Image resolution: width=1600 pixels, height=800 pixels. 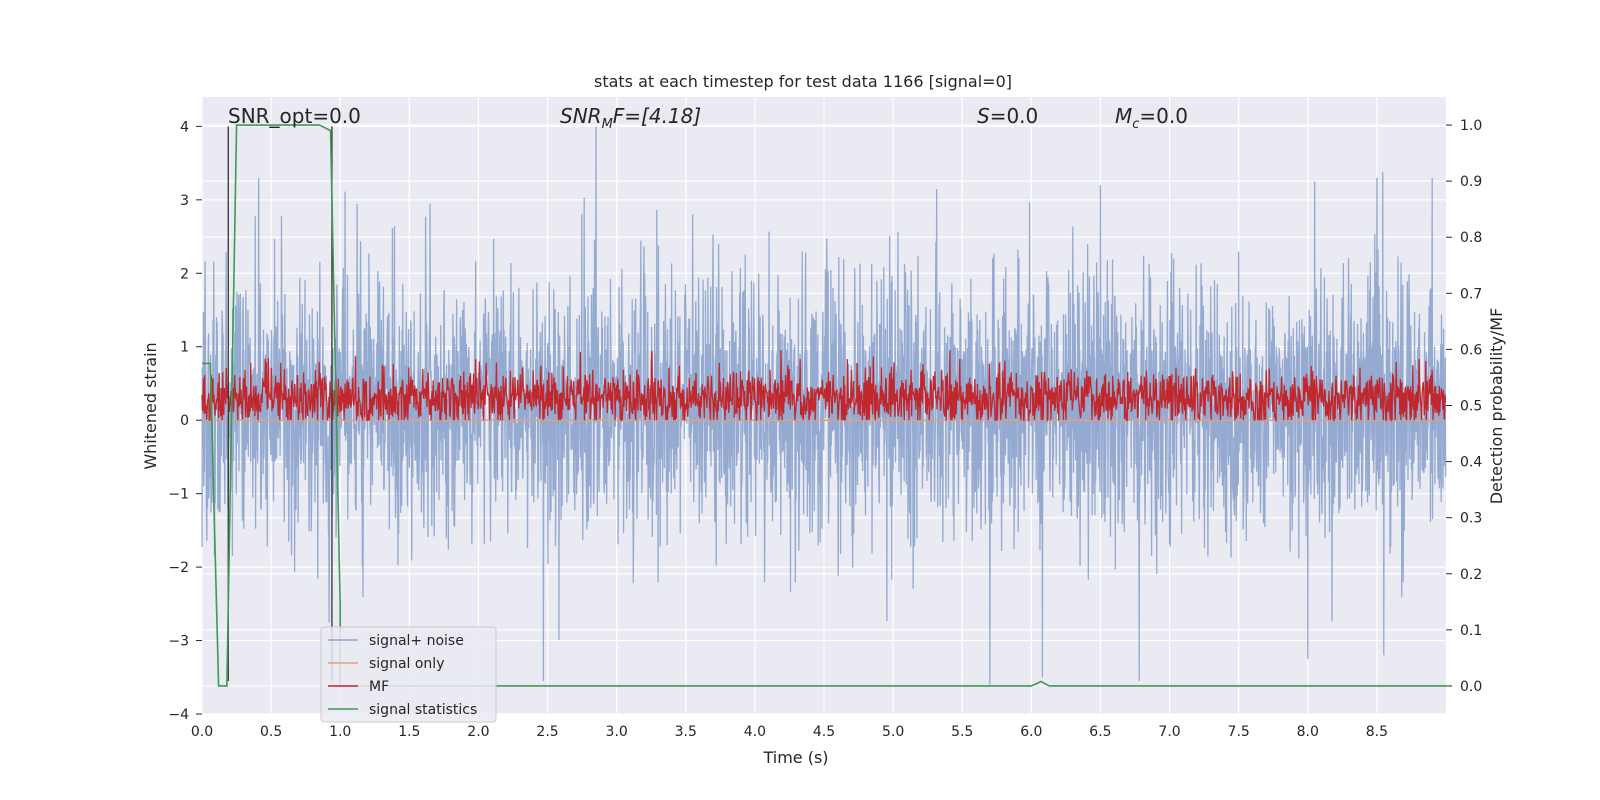 What do you see at coordinates (617, 732) in the screenshot?
I see `x-tick-label: 3.0` at bounding box center [617, 732].